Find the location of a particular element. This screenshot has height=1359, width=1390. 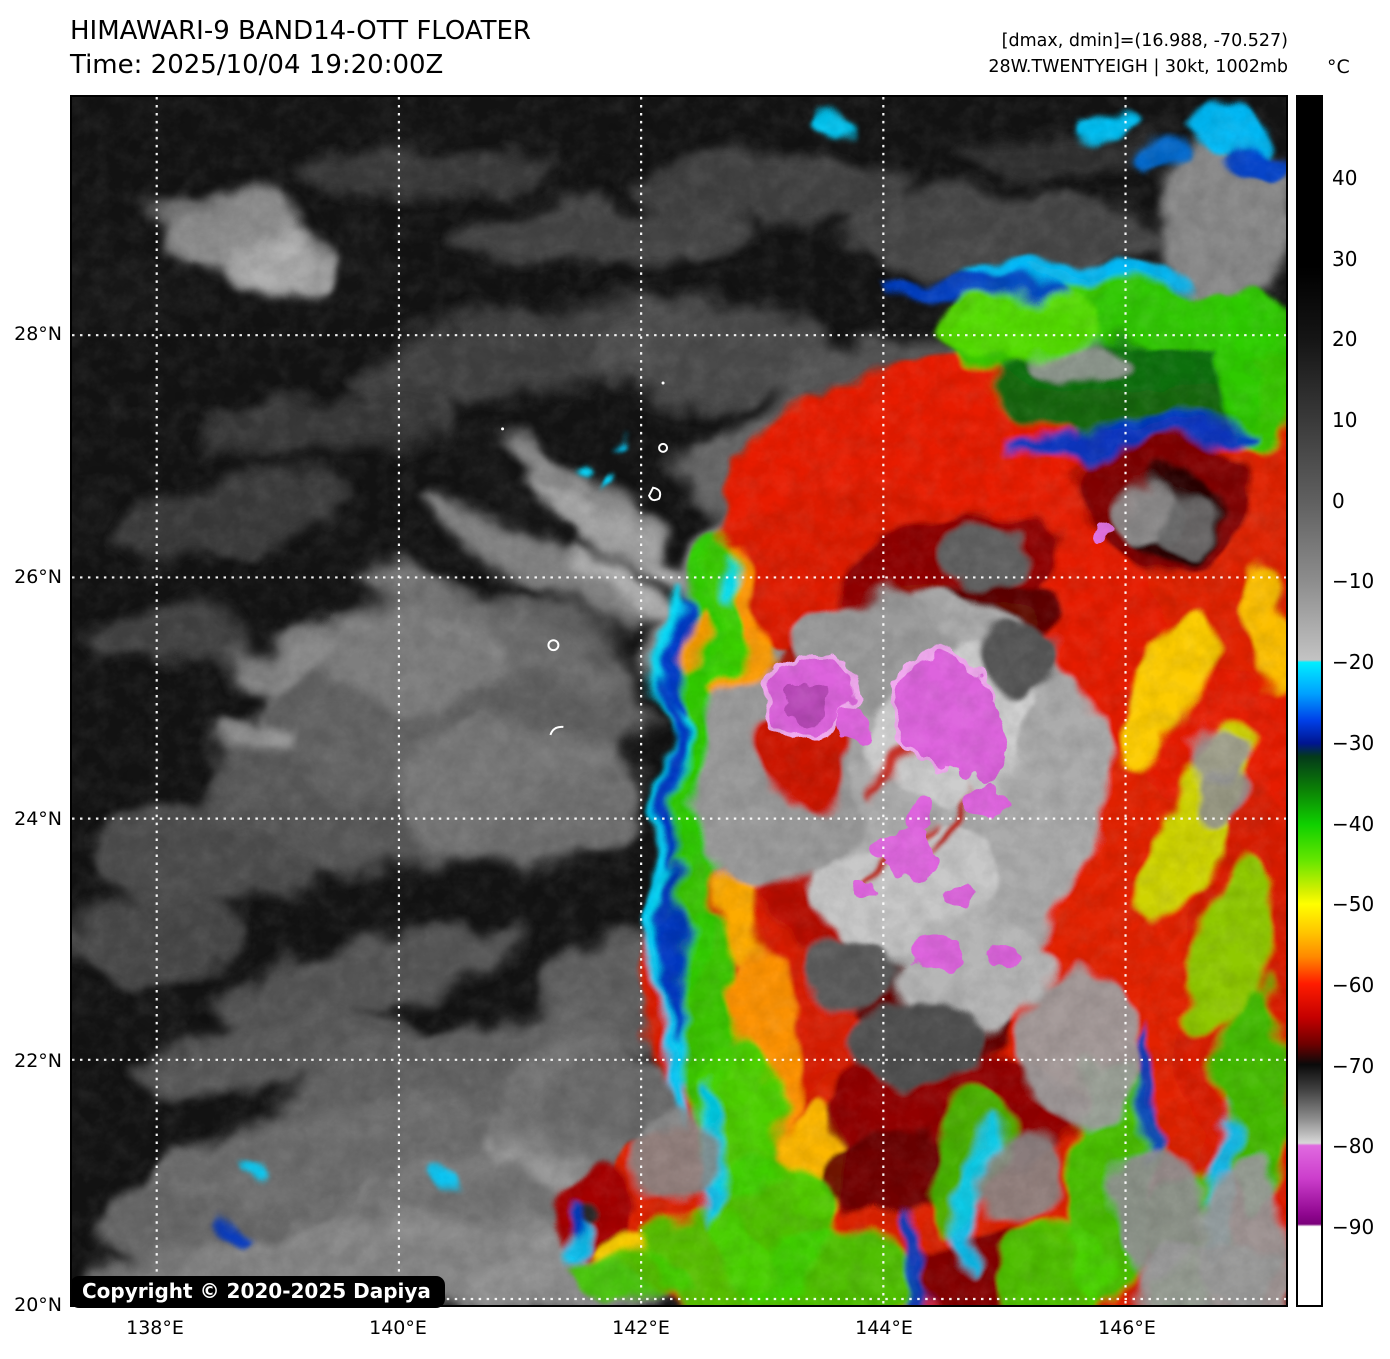

colorbar-tick-label: −80 is located at coordinates (1353, 1146).